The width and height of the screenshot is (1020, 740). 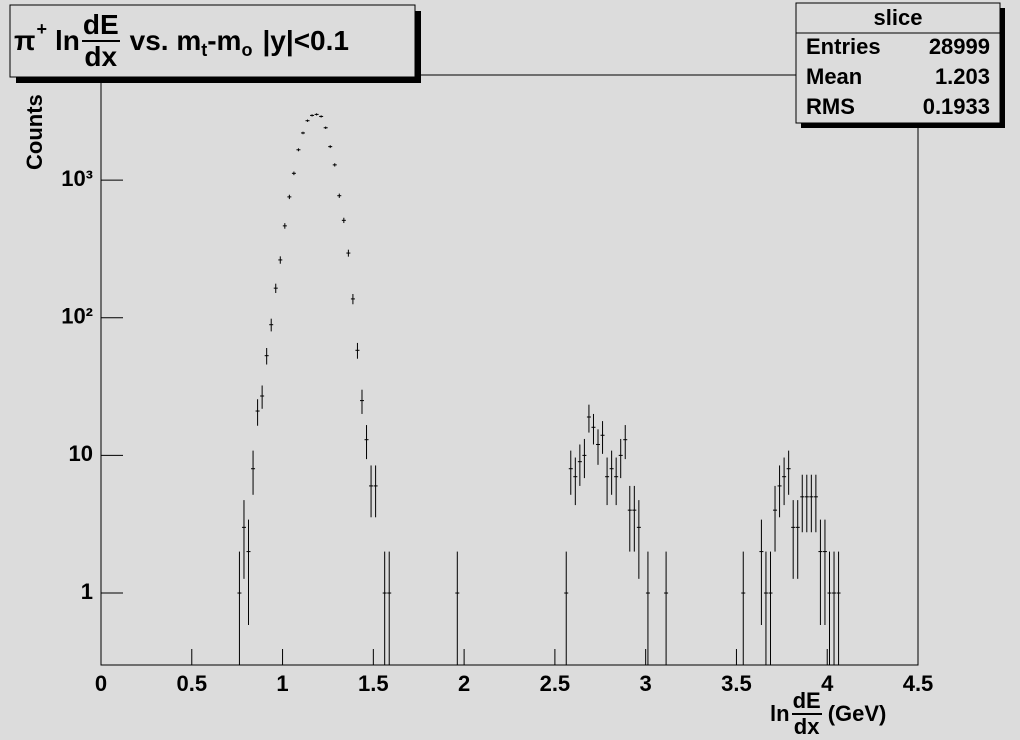 I want to click on x-tick-label: 4, so click(x=827, y=683).